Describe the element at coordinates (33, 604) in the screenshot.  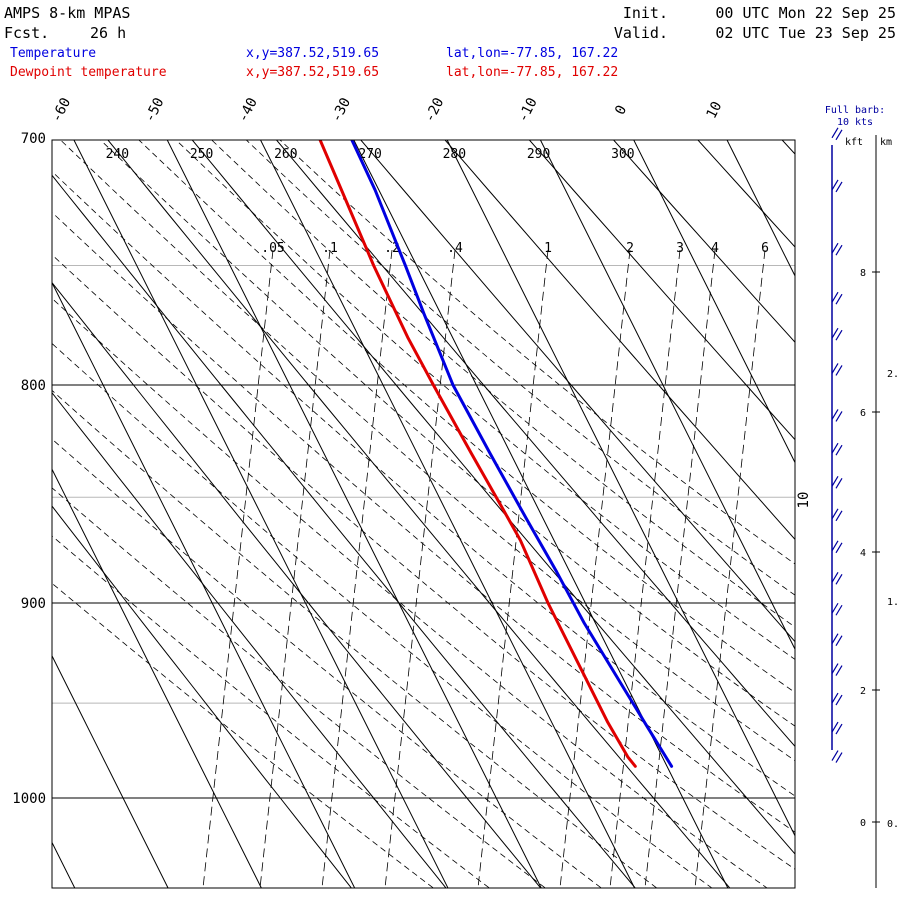
I see `pressure-tick-label: 900` at that location.